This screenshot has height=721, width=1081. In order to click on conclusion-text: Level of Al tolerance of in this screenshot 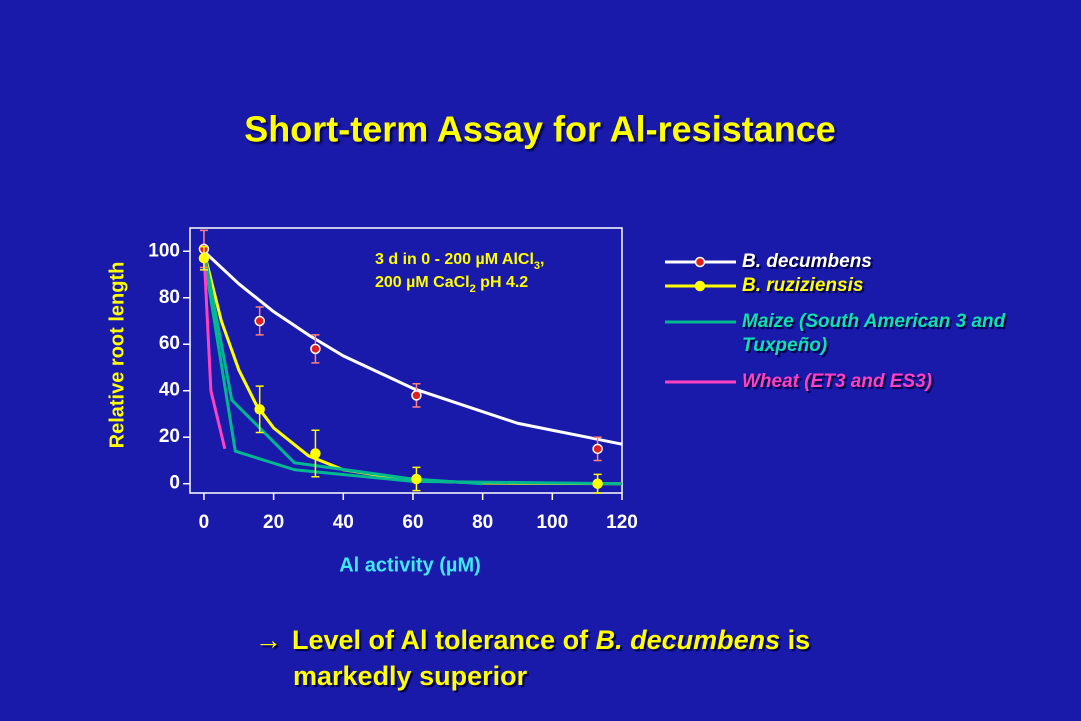, I will do `click(444, 640)`.